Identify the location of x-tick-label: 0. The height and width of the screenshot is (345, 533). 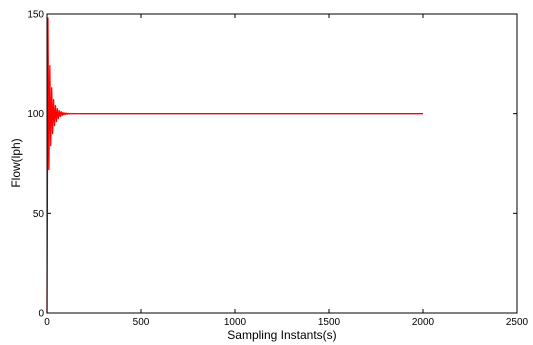
(47, 322).